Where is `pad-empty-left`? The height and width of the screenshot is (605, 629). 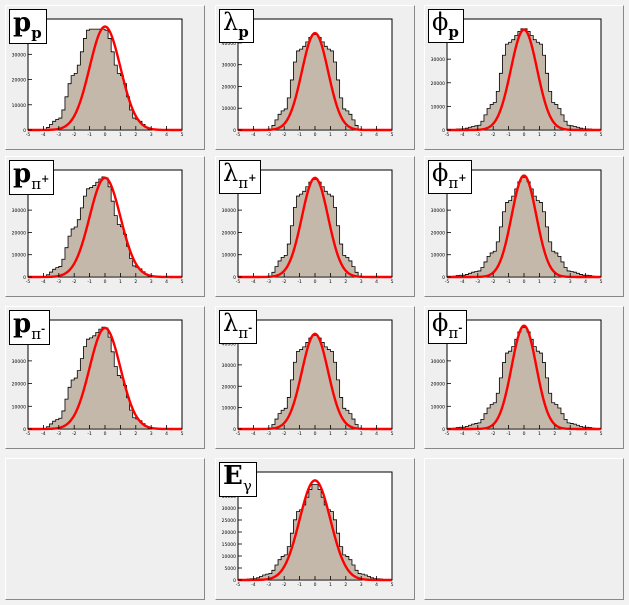
pad-empty-left is located at coordinates (105, 529).